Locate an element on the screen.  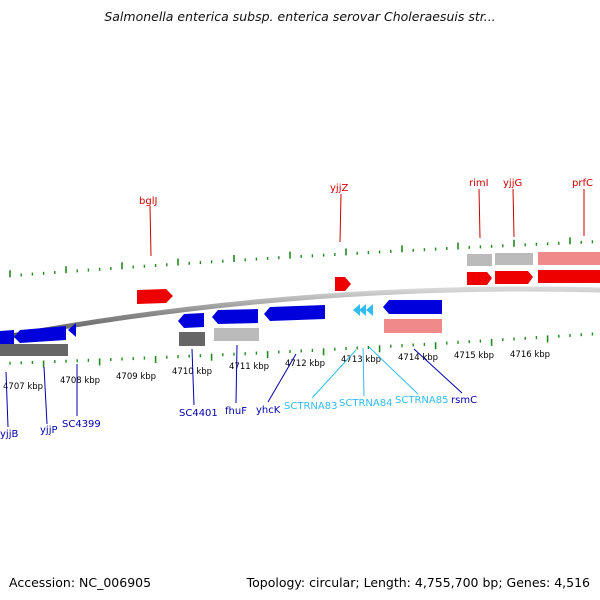
gene-yhcK is located at coordinates (294, 313).